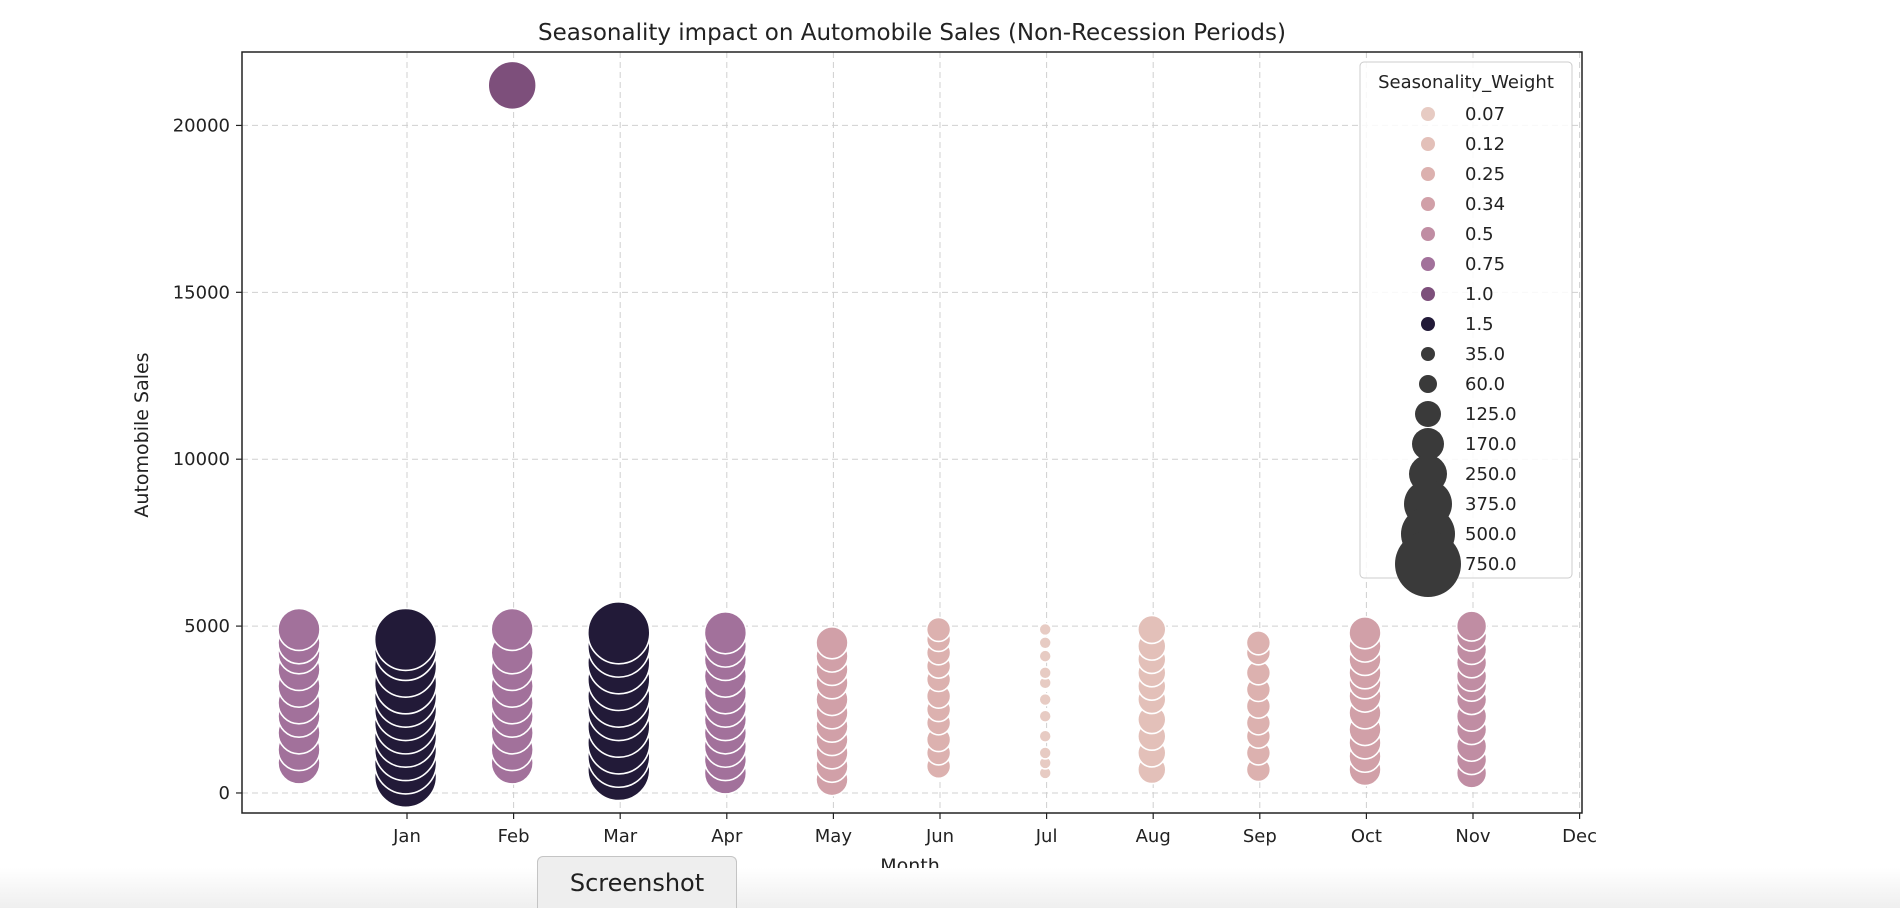 This screenshot has width=1900, height=908. What do you see at coordinates (994, 830) in the screenshot?
I see `x-axis-ticks: Jan Feb Mar Apr May Jun Jul Aug Sep Oct Nov Dec` at bounding box center [994, 830].